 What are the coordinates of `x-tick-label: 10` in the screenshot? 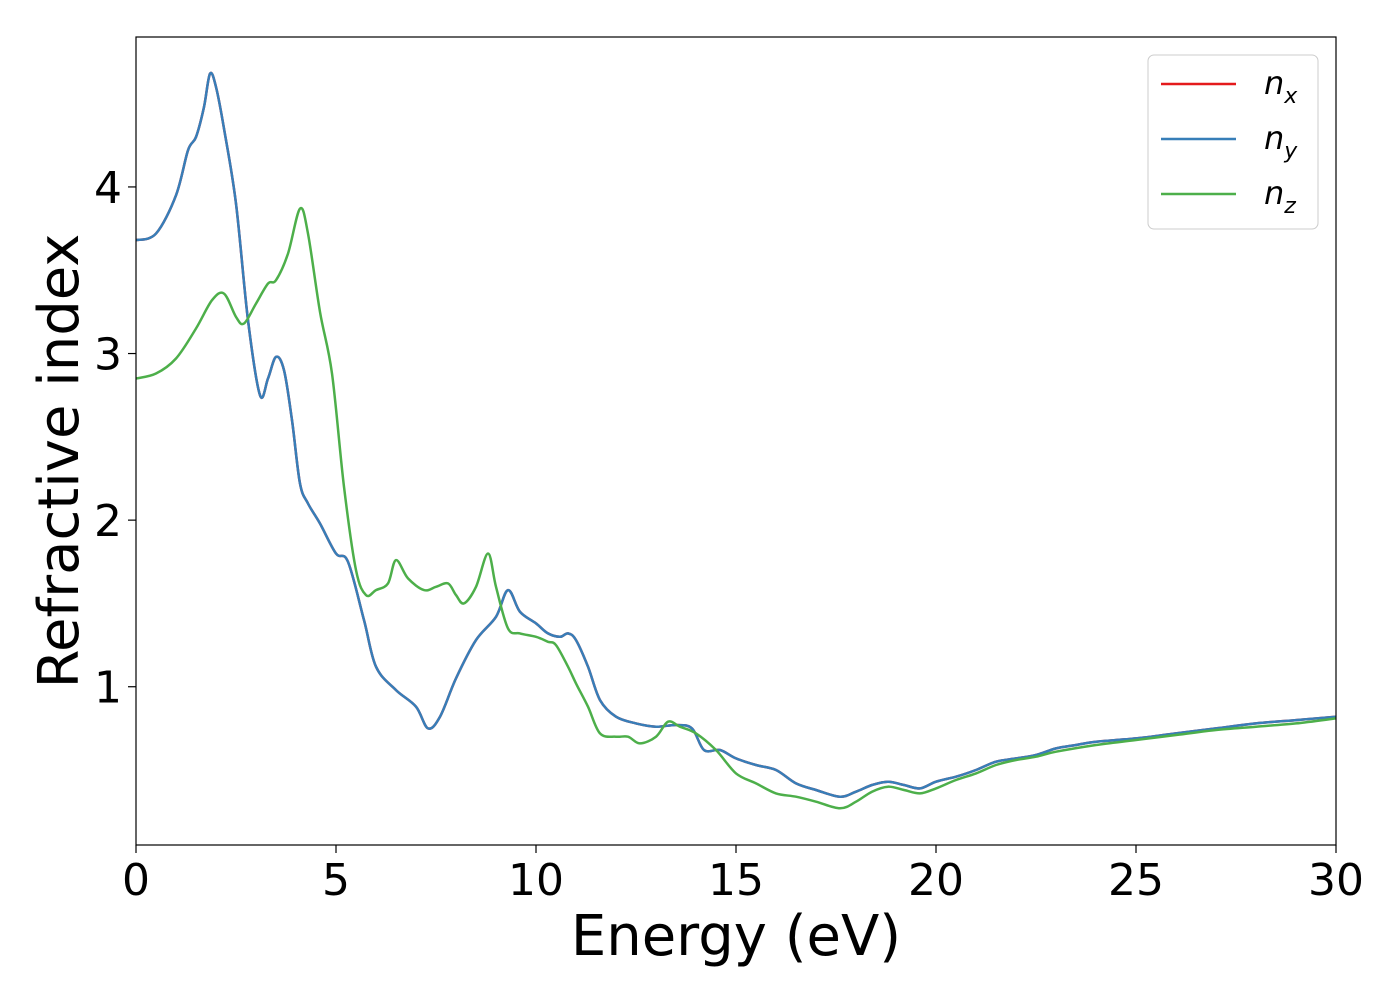 It's located at (536, 880).